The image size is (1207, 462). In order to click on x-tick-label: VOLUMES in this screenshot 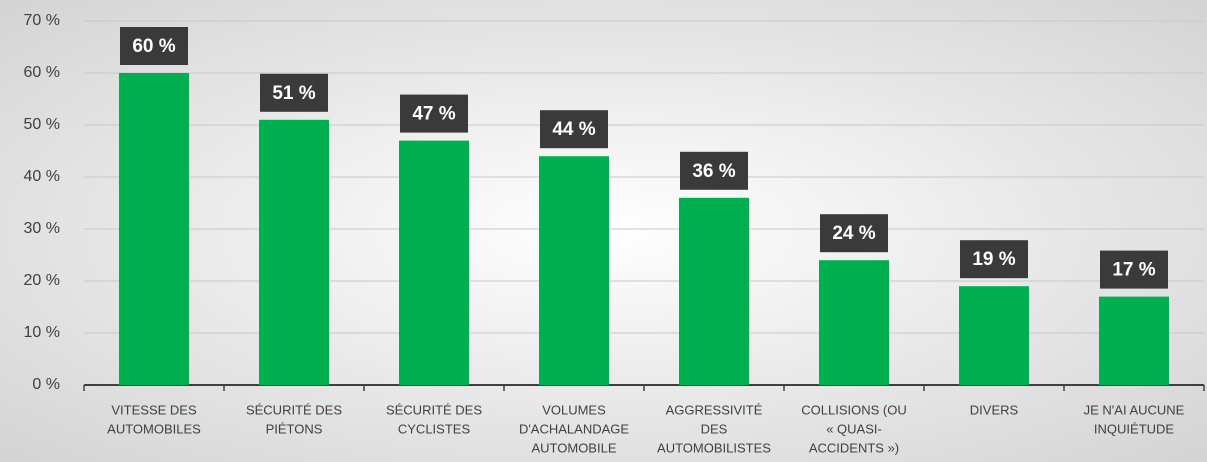, I will do `click(574, 409)`.